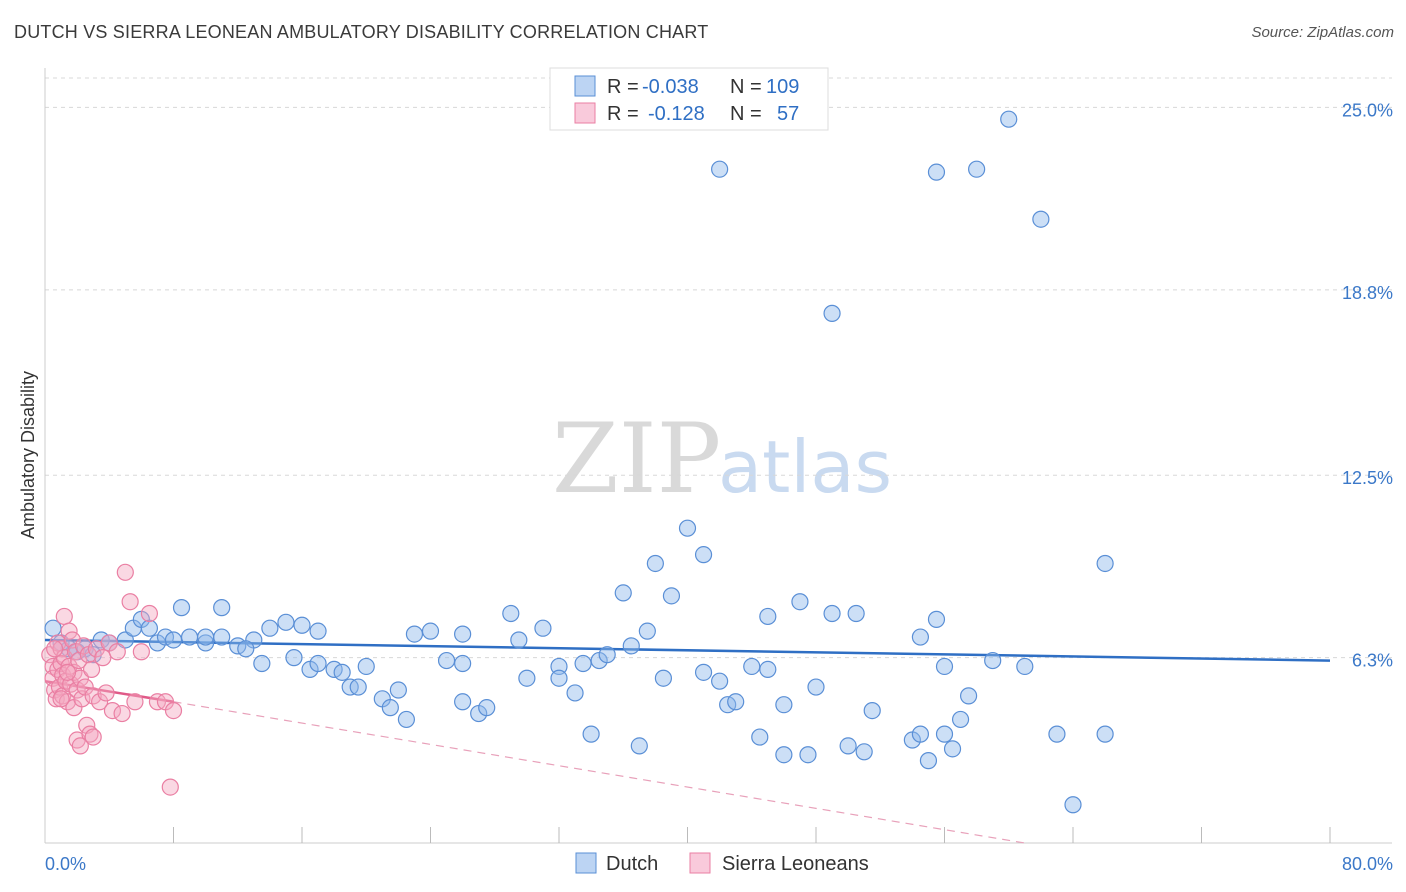 This screenshot has width=1406, height=892. I want to click on sierra-leonean-swatch, so click(585, 113).